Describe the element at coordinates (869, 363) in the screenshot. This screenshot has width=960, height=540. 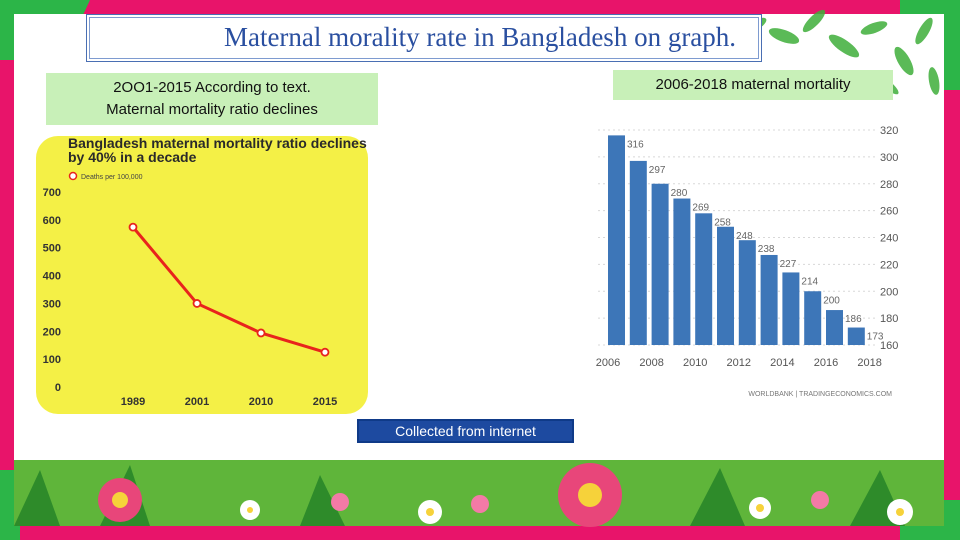
I see `x-tick-label: 2018` at that location.